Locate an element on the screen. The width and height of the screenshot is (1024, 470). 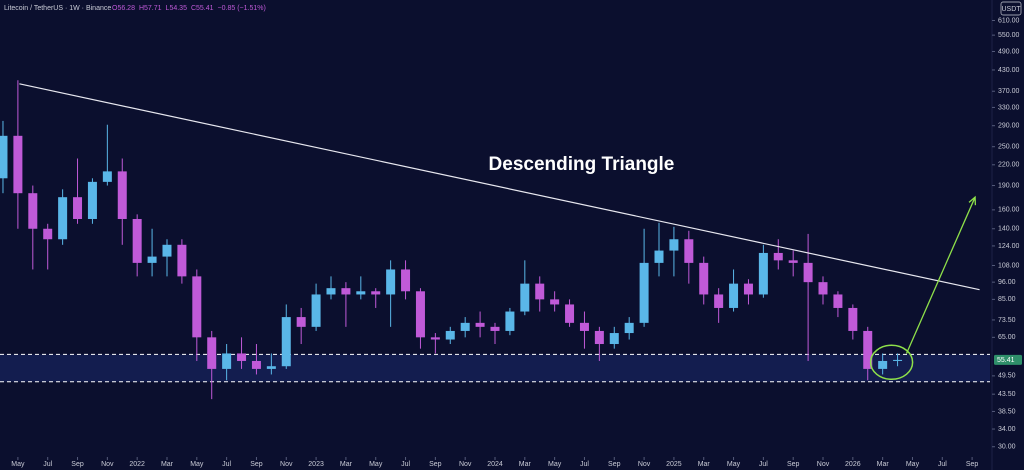
y-tick-label: 330.00 is located at coordinates (1009, 107).